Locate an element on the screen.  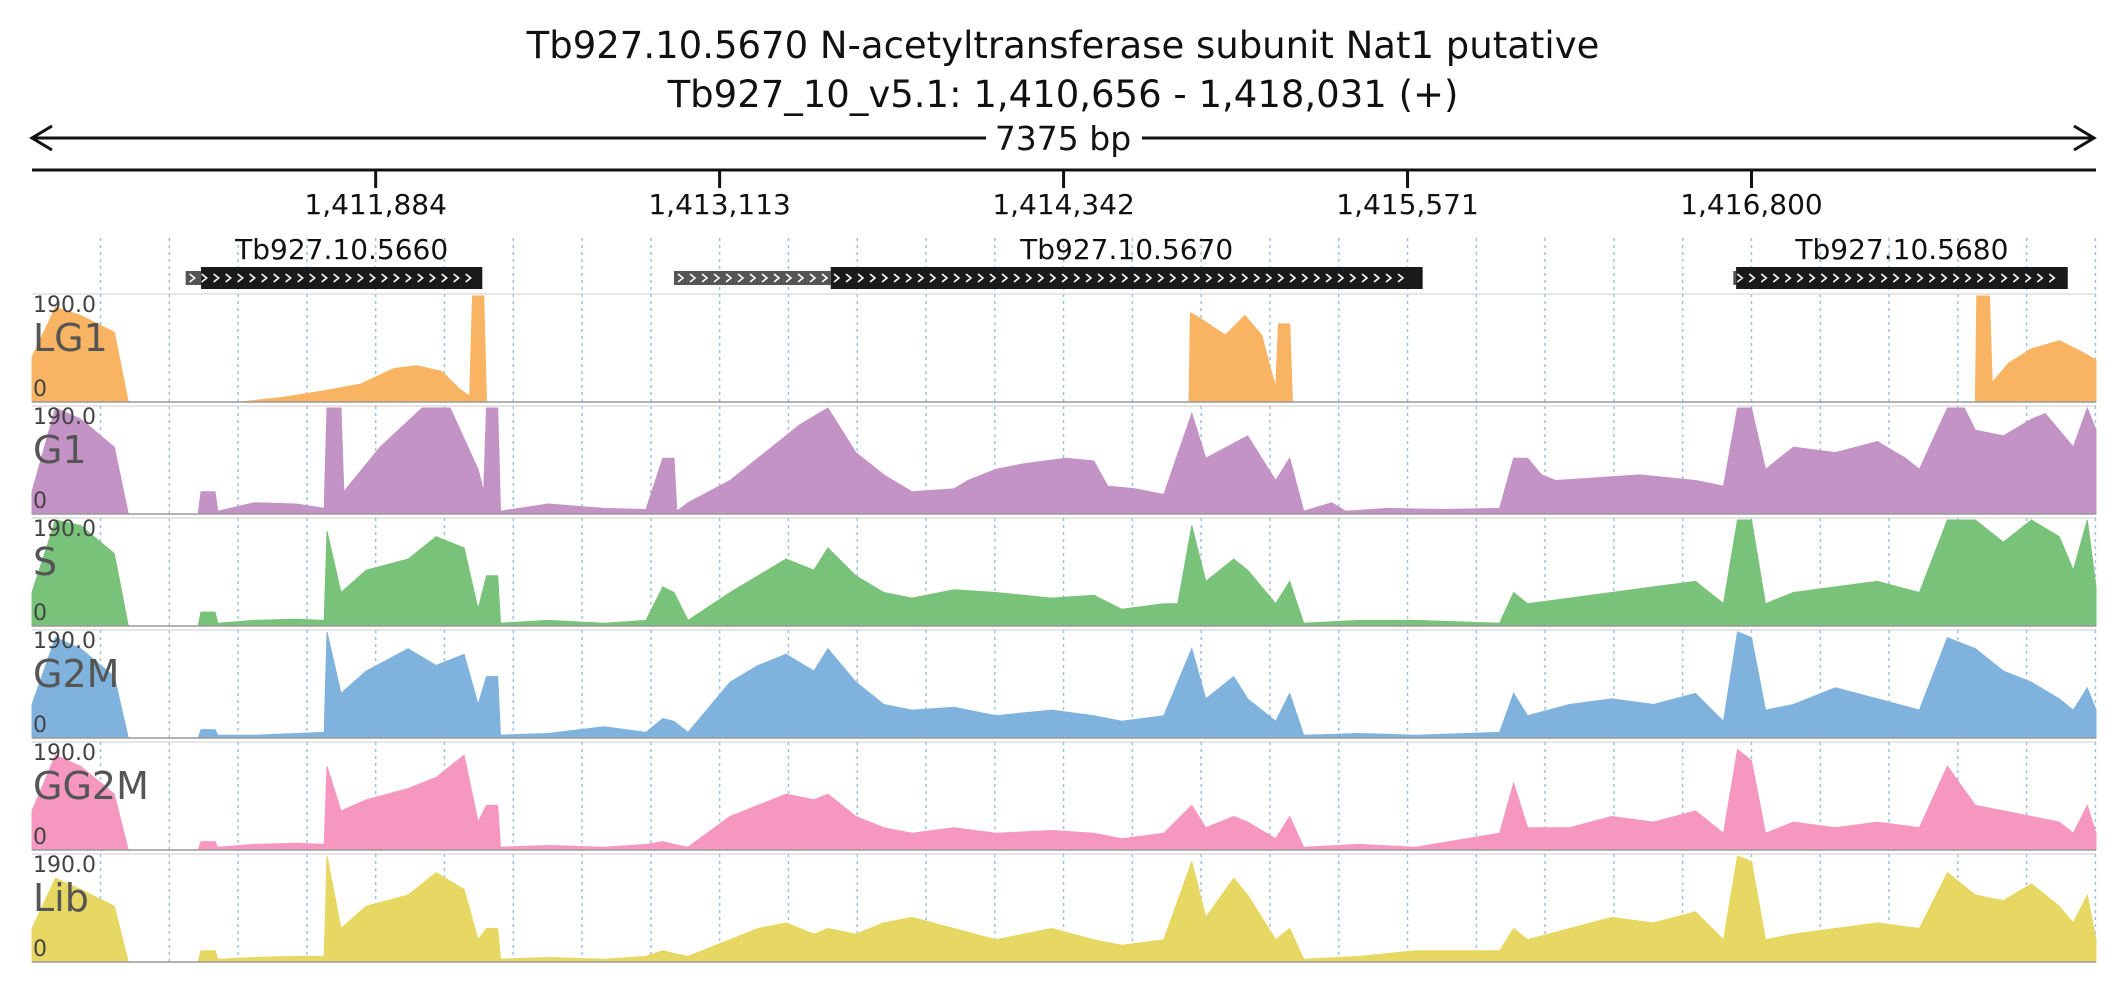
axis-tick-label: 1,415,571 is located at coordinates (1407, 204).